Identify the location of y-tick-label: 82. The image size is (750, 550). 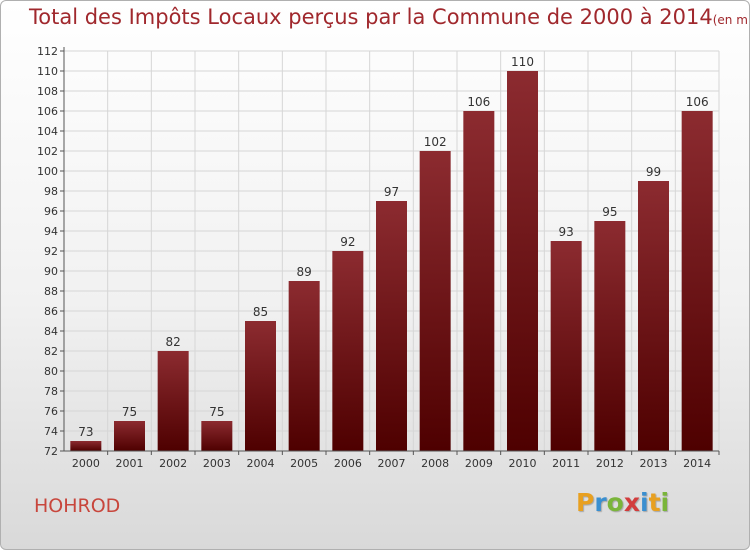
(51, 351).